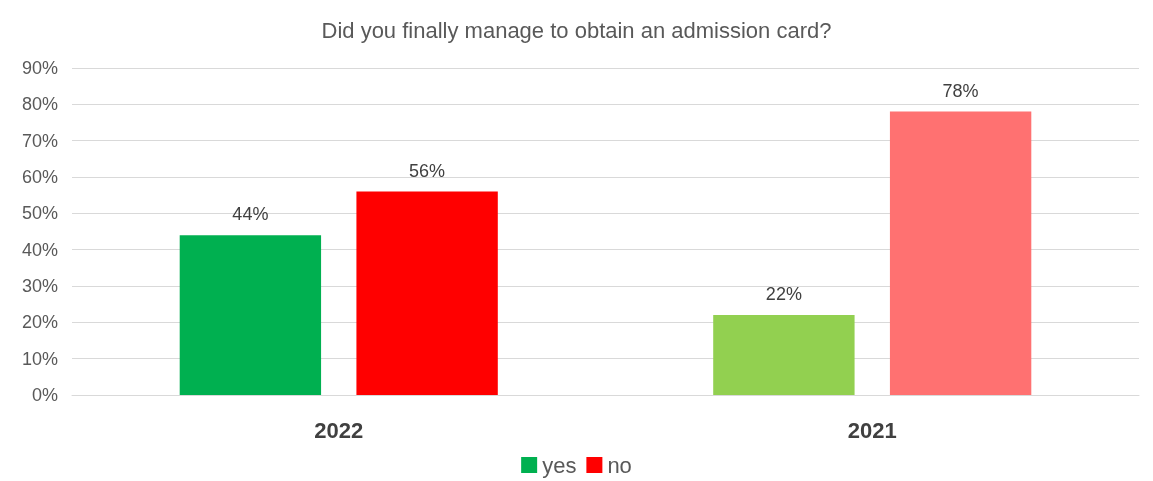 This screenshot has height=481, width=1153. Describe the element at coordinates (39, 68) in the screenshot. I see `y-tick-label: 90%` at that location.